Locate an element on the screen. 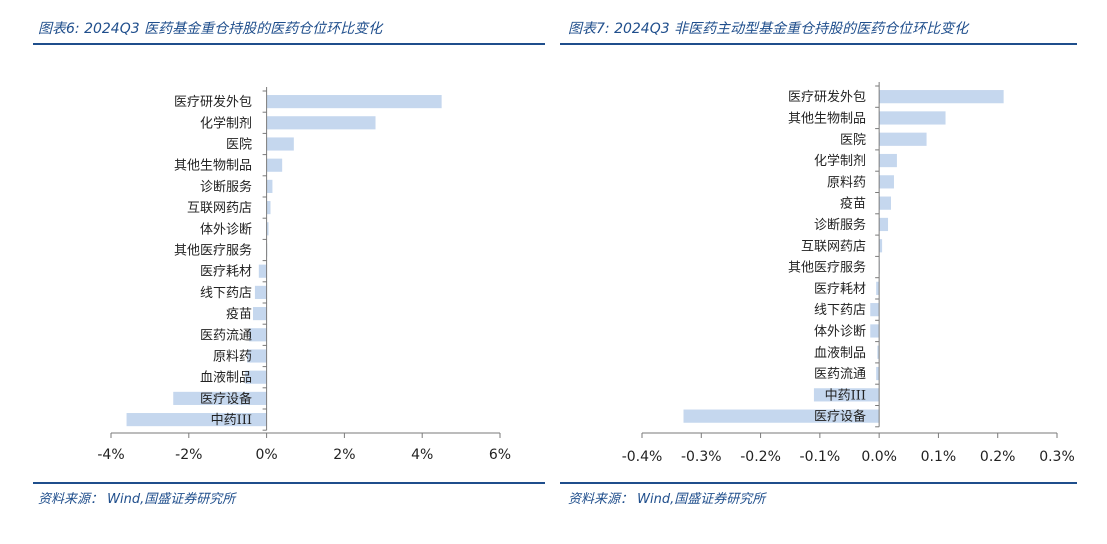 This screenshot has width=1107, height=544. x-tick-label: 4% is located at coordinates (422, 455).